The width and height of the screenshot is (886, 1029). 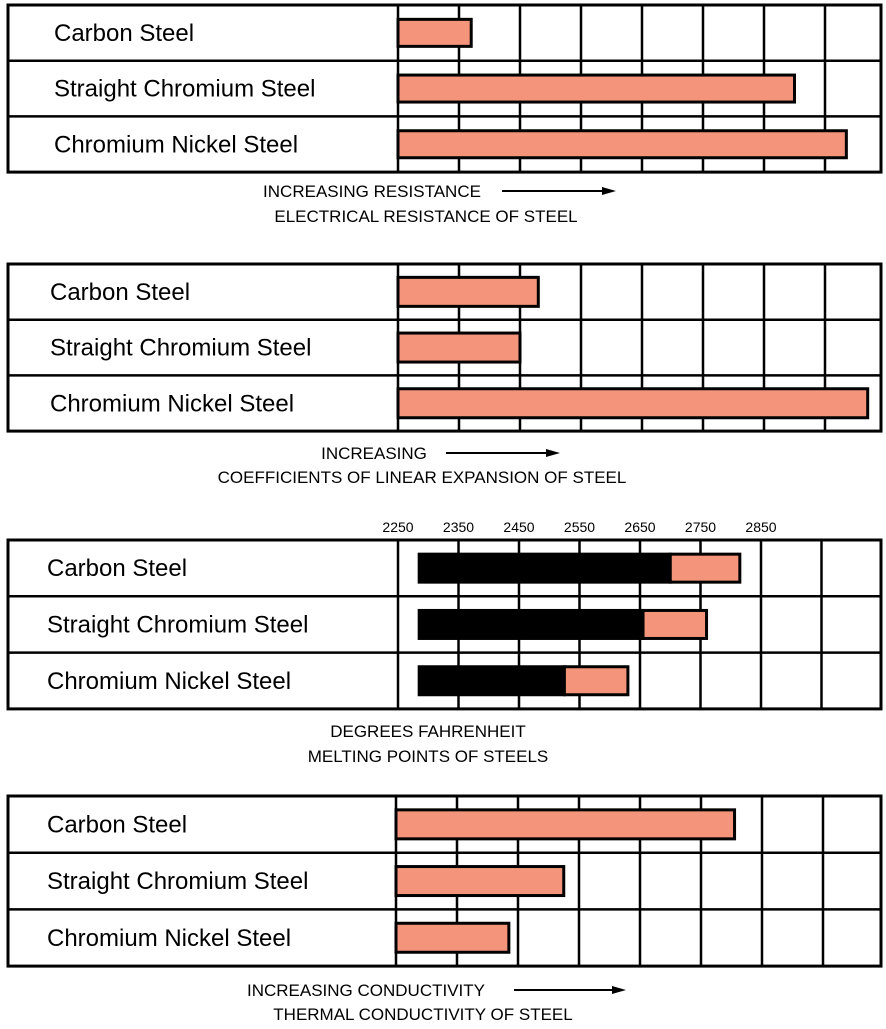 I want to click on chart-4-caption-line-1: INCREASING CONDUCTIVITY, so click(x=366, y=990).